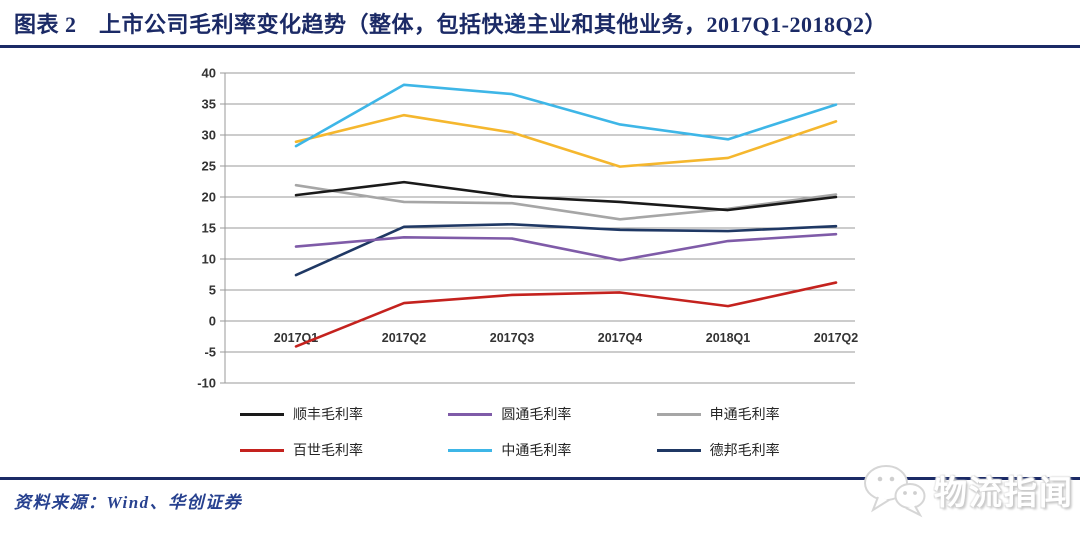 The width and height of the screenshot is (1080, 541). I want to click on watermark: 物流指闻, so click(965, 490).